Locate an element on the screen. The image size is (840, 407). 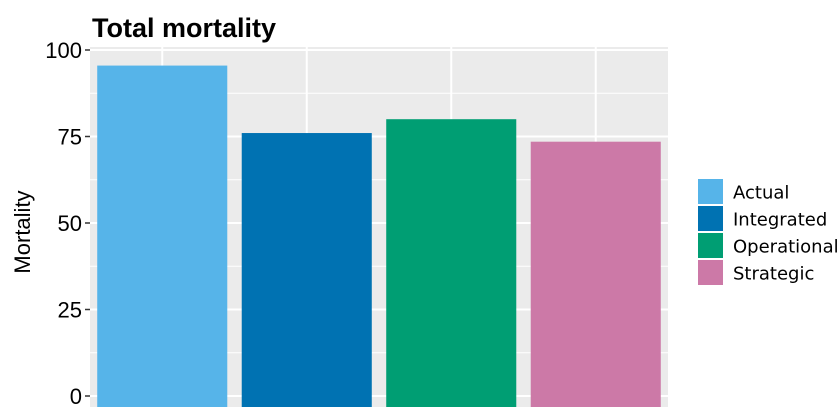
y-tick-label: 75 is located at coordinates (70, 137).